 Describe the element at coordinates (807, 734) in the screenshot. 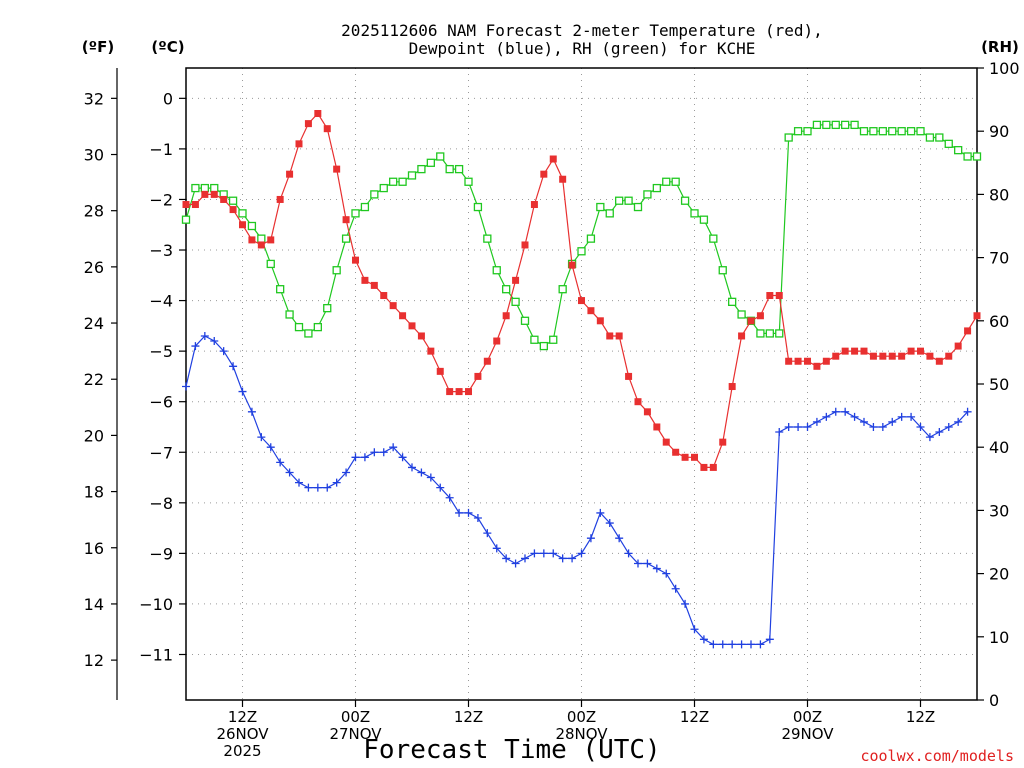

I see `x-tick-label: 29NOV` at that location.